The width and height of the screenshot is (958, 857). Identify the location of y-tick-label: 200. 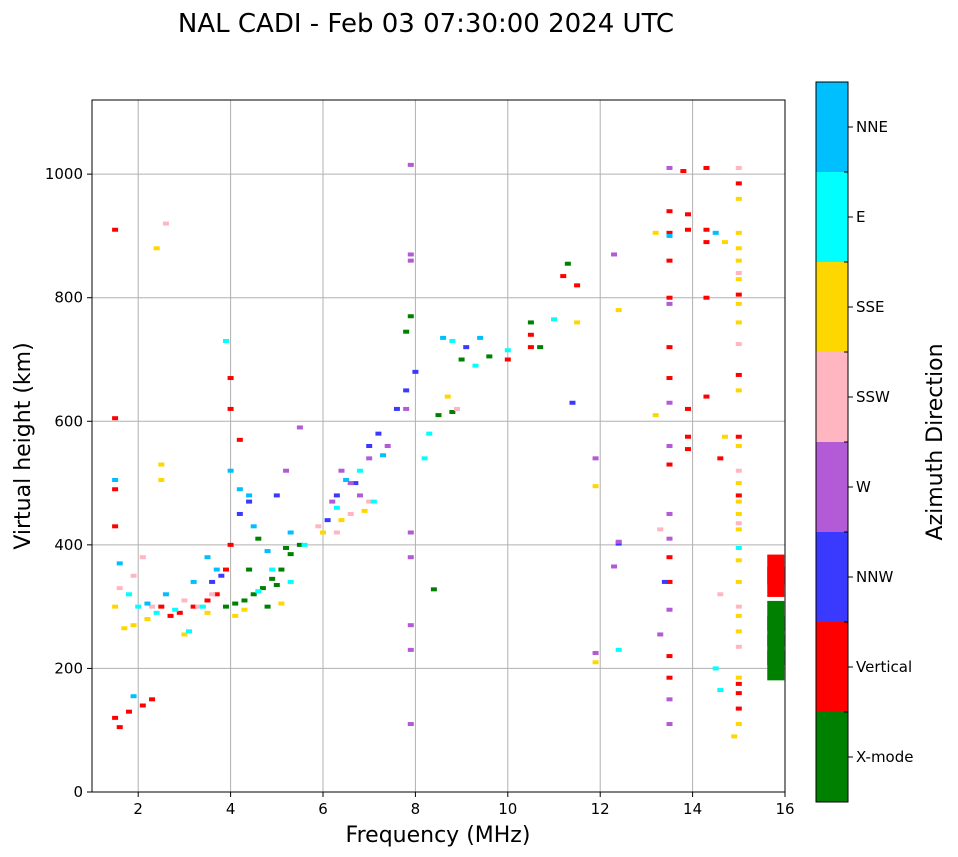
(68, 668).